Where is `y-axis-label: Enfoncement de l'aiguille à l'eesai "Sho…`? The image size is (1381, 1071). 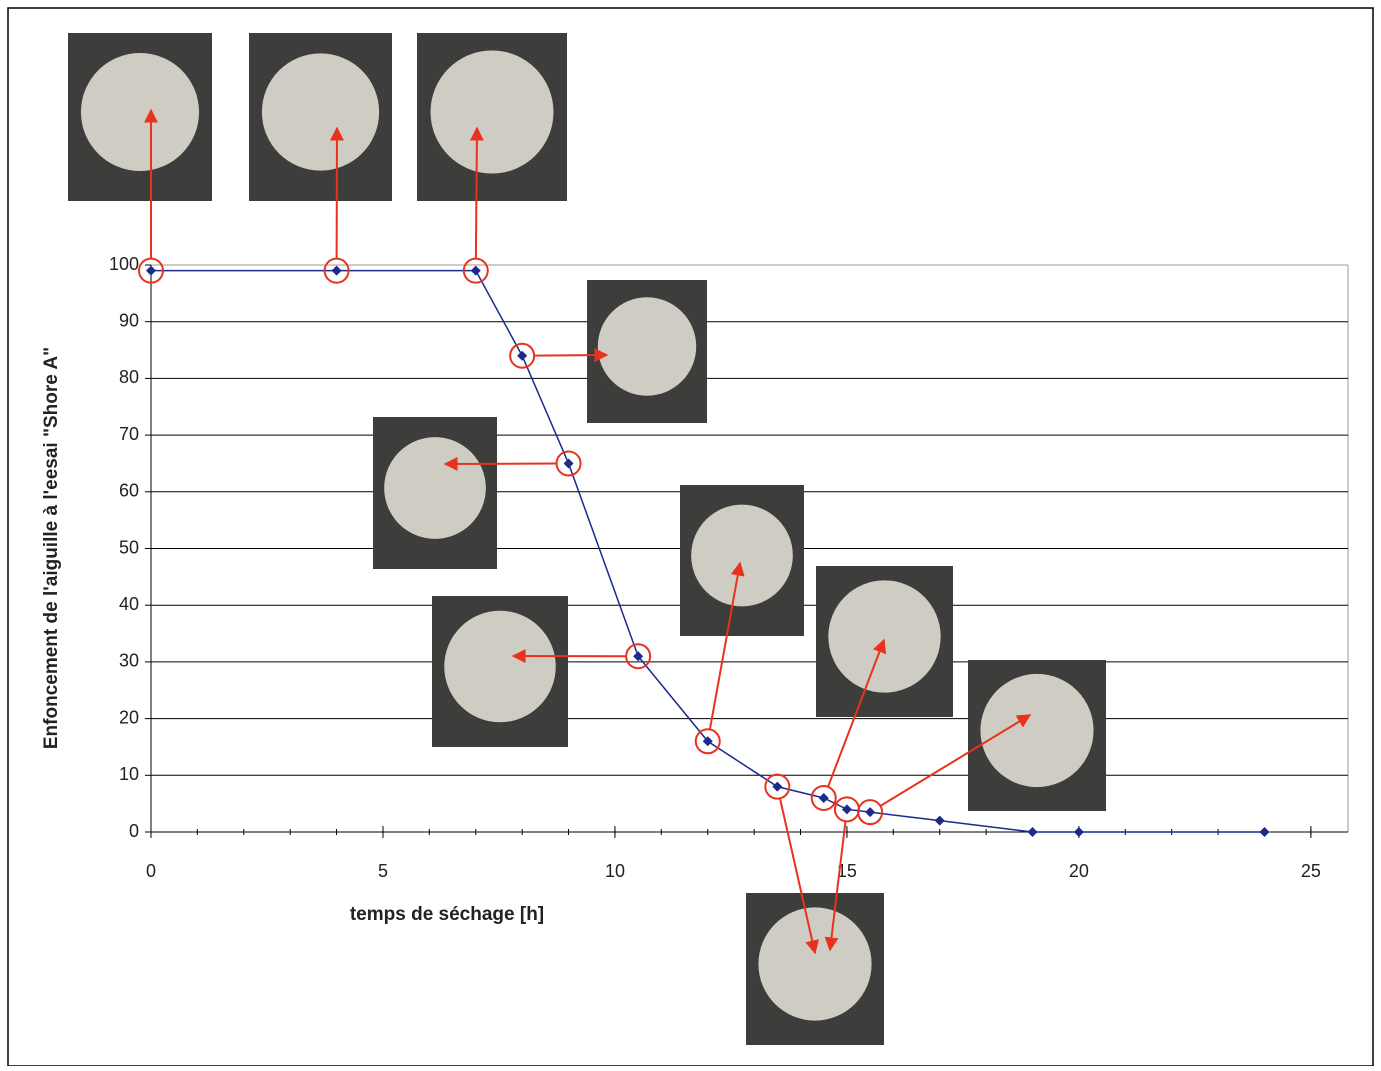
y-axis-label: Enfoncement de l'aiguille à l'eesai "Sho… is located at coordinates (51, 548).